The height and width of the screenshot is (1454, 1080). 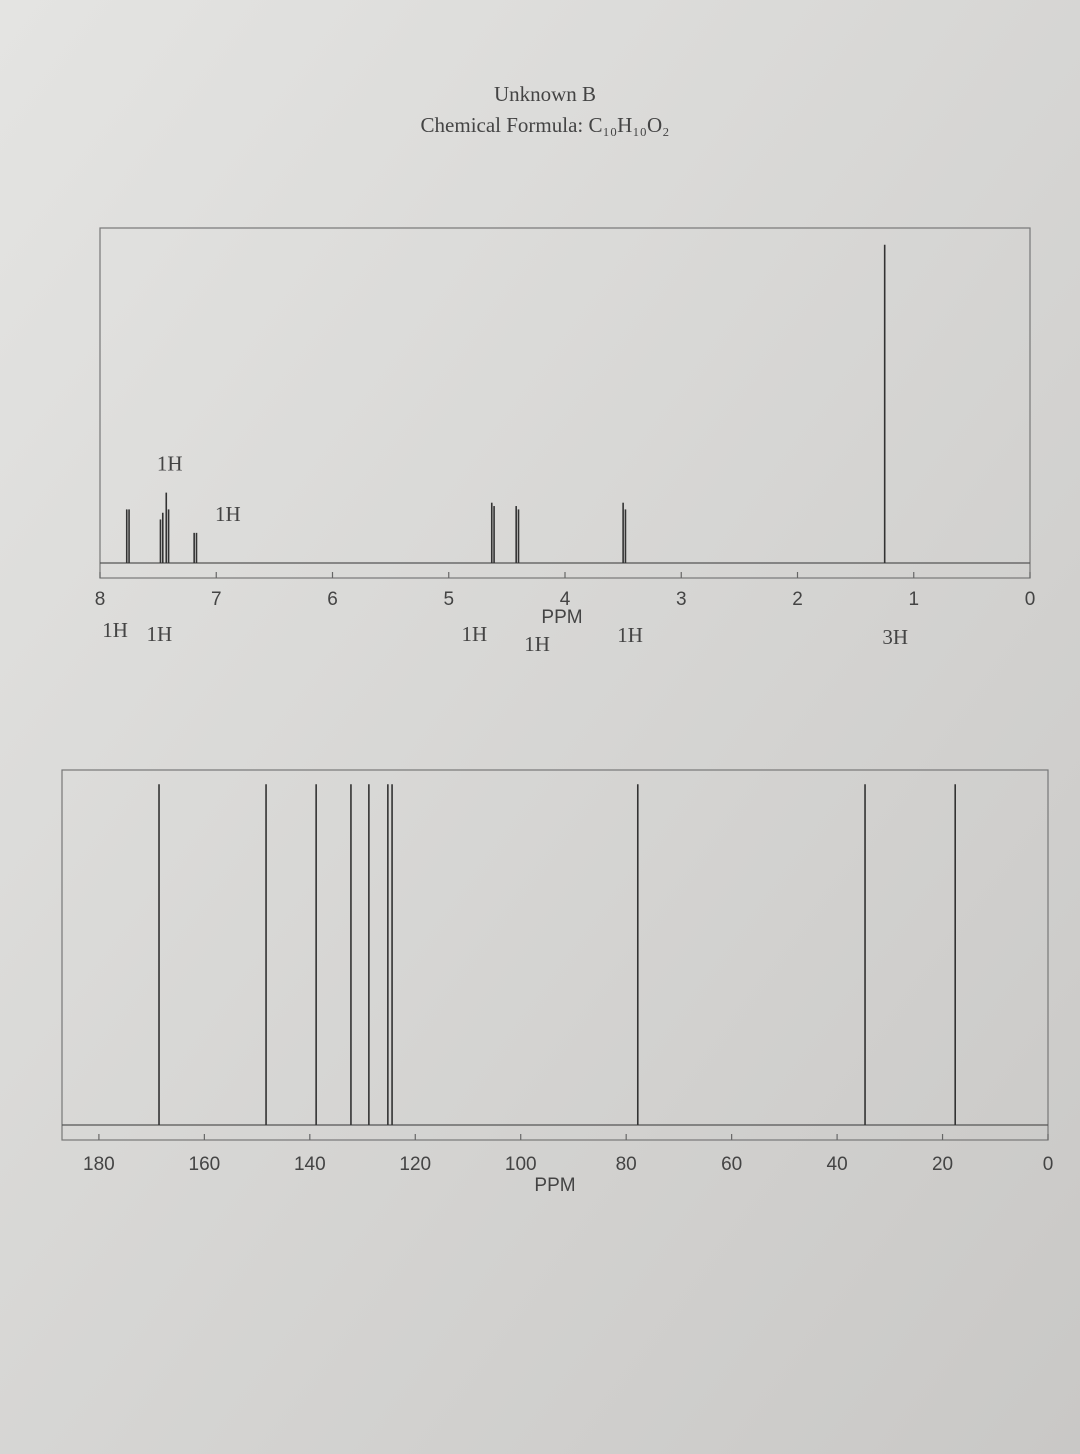 What do you see at coordinates (99, 1164) in the screenshot?
I see `x-tick-label: 180` at bounding box center [99, 1164].